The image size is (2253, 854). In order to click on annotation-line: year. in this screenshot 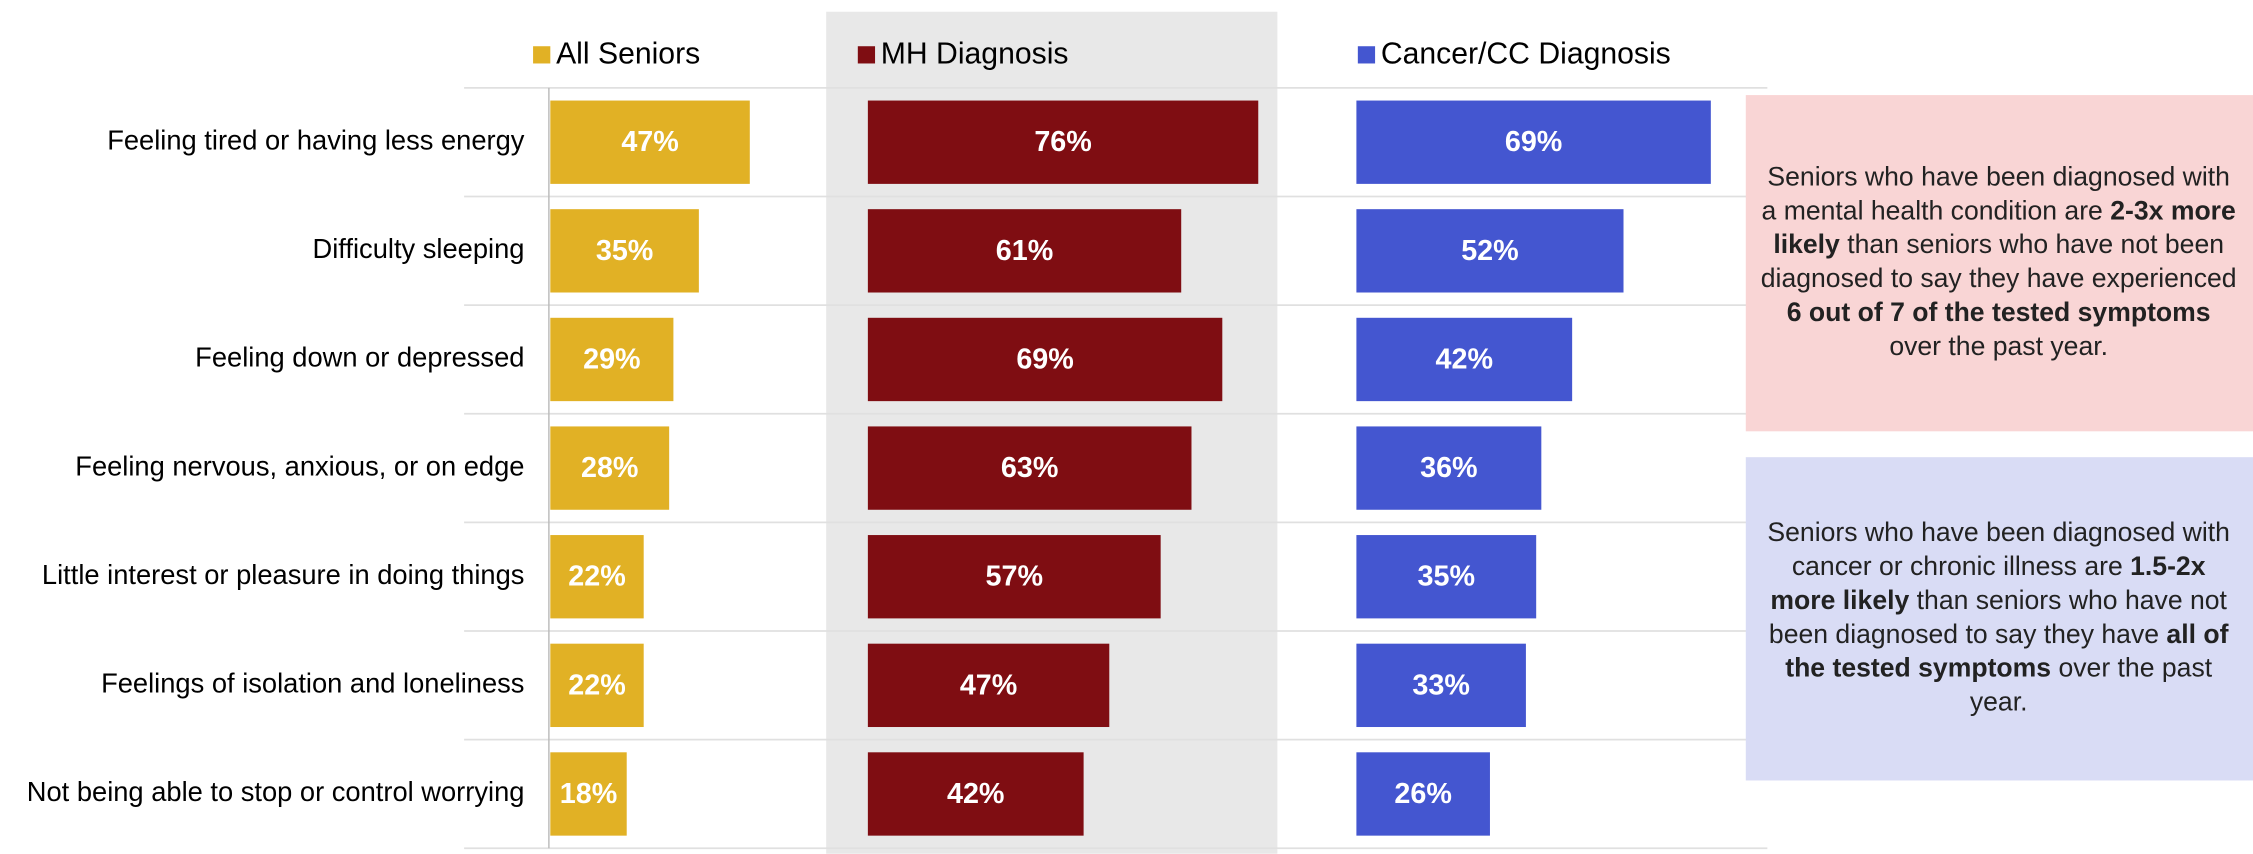, I will do `click(1999, 702)`.